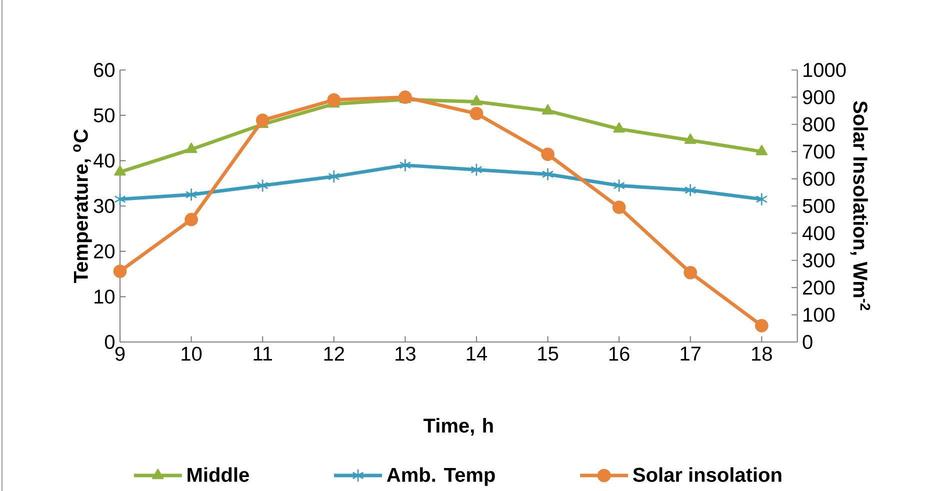  Describe the element at coordinates (818, 124) in the screenshot. I see `y2-tick-label: 800` at that location.